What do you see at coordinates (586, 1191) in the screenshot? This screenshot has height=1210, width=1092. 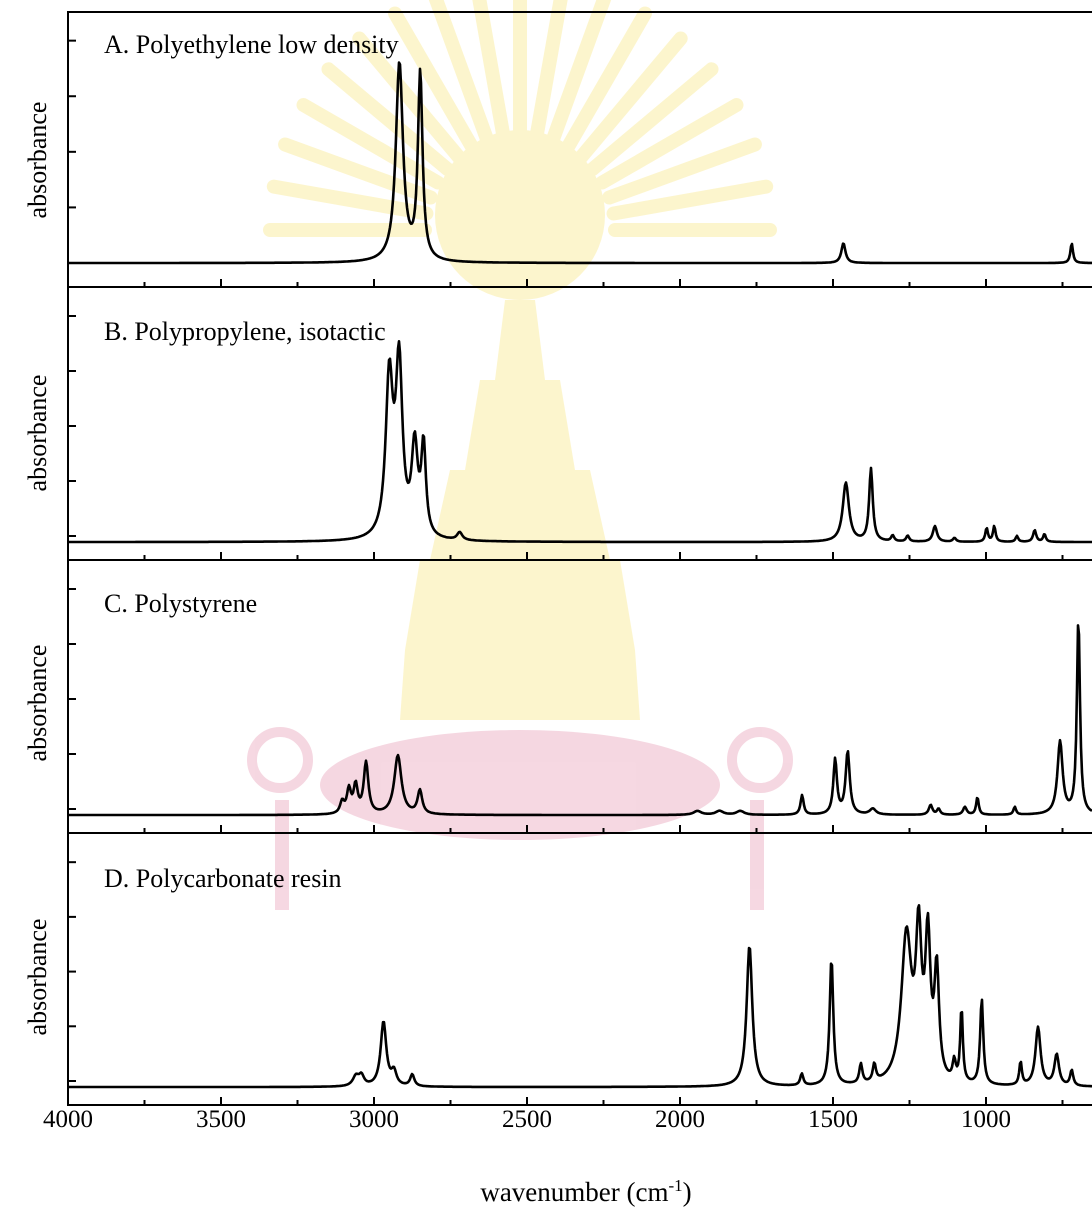 I see `x-axis-label: wavenumber (cm-1)` at bounding box center [586, 1191].